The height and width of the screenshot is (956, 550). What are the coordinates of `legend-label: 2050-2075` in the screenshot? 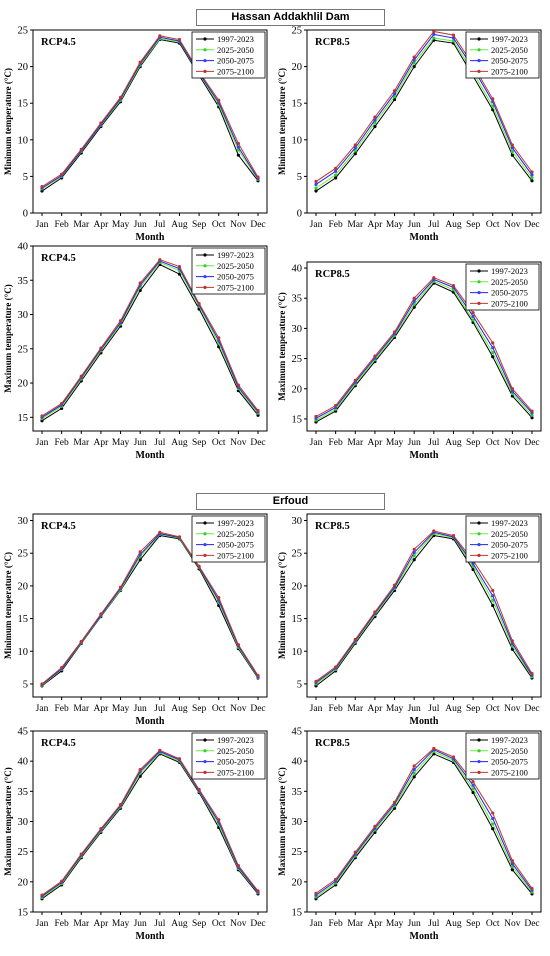 It's located at (509, 61).